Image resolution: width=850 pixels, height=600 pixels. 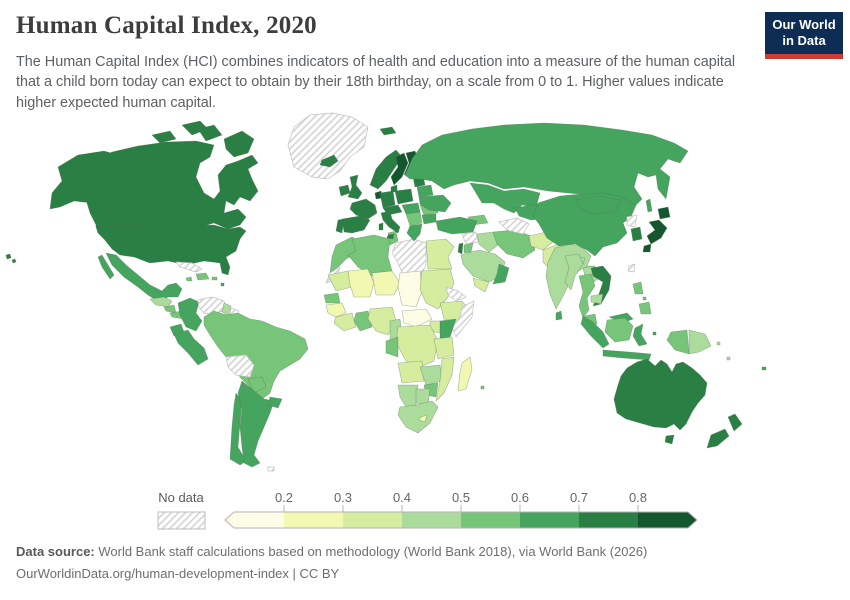 I want to click on country-mali, so click(x=361, y=283).